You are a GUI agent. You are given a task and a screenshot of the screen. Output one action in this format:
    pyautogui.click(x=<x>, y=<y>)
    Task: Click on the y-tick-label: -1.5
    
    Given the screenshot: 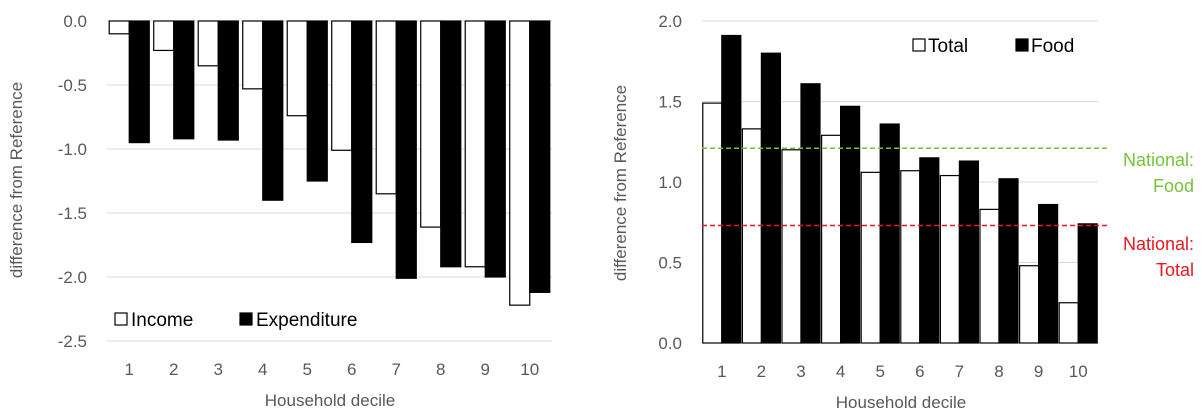 What is the action you would take?
    pyautogui.click(x=72, y=213)
    